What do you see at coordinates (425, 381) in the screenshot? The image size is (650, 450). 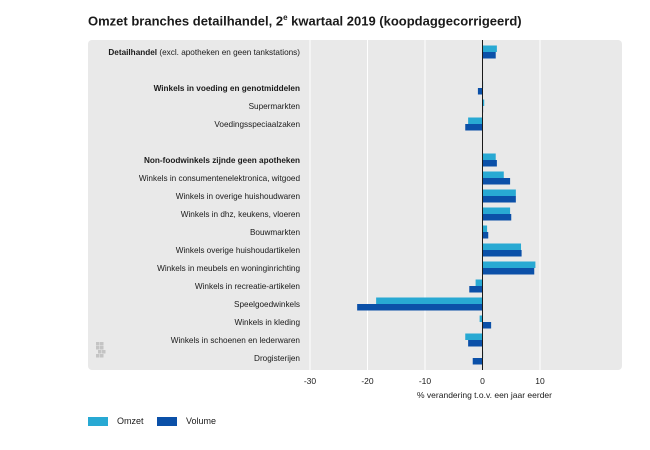 I see `x-tick-label: -10` at bounding box center [425, 381].